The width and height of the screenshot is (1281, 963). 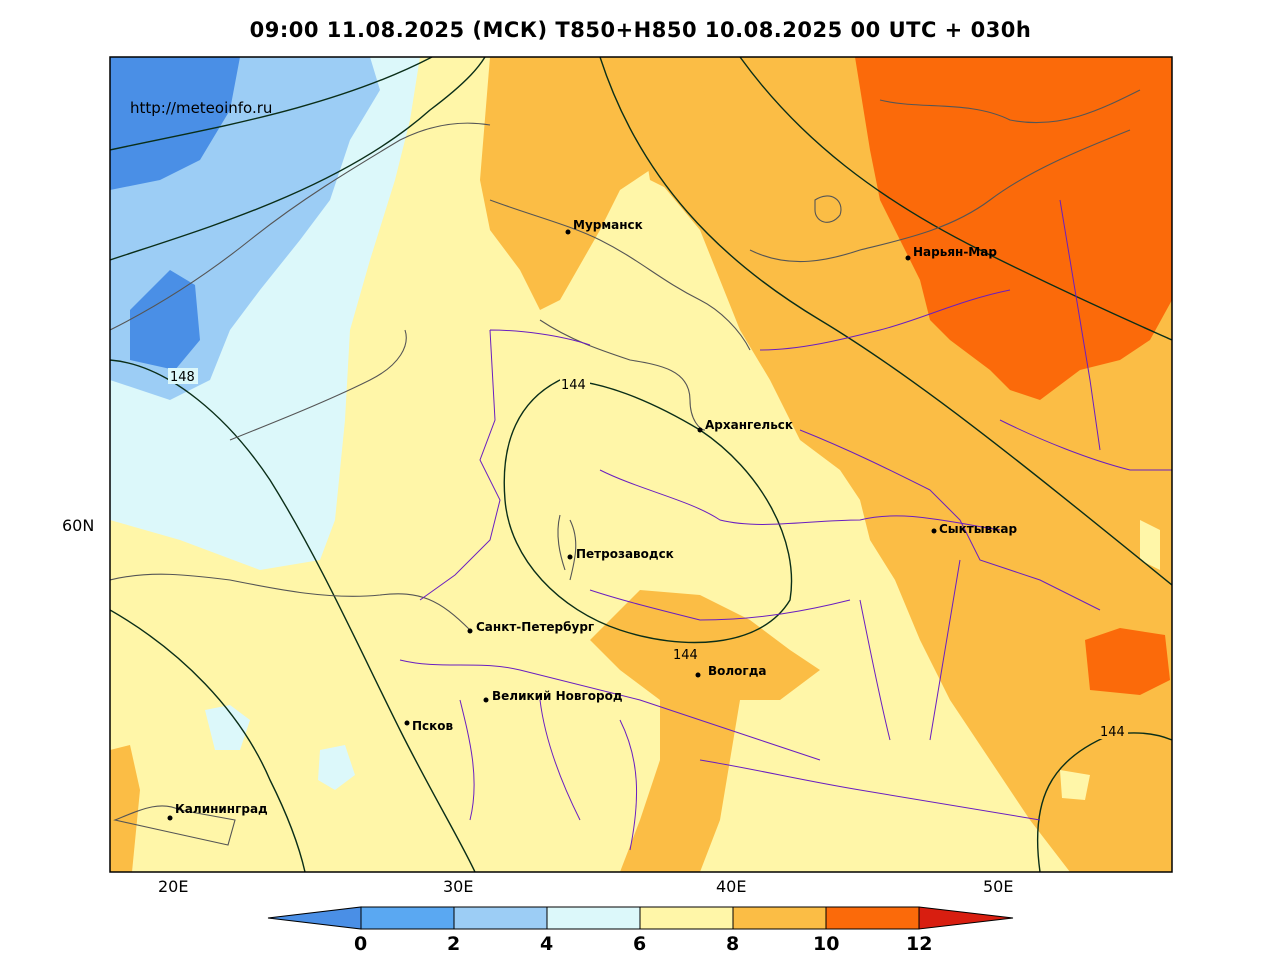 I want to click on city-naryan-mar: Нарьян-Мар, so click(x=951, y=253).